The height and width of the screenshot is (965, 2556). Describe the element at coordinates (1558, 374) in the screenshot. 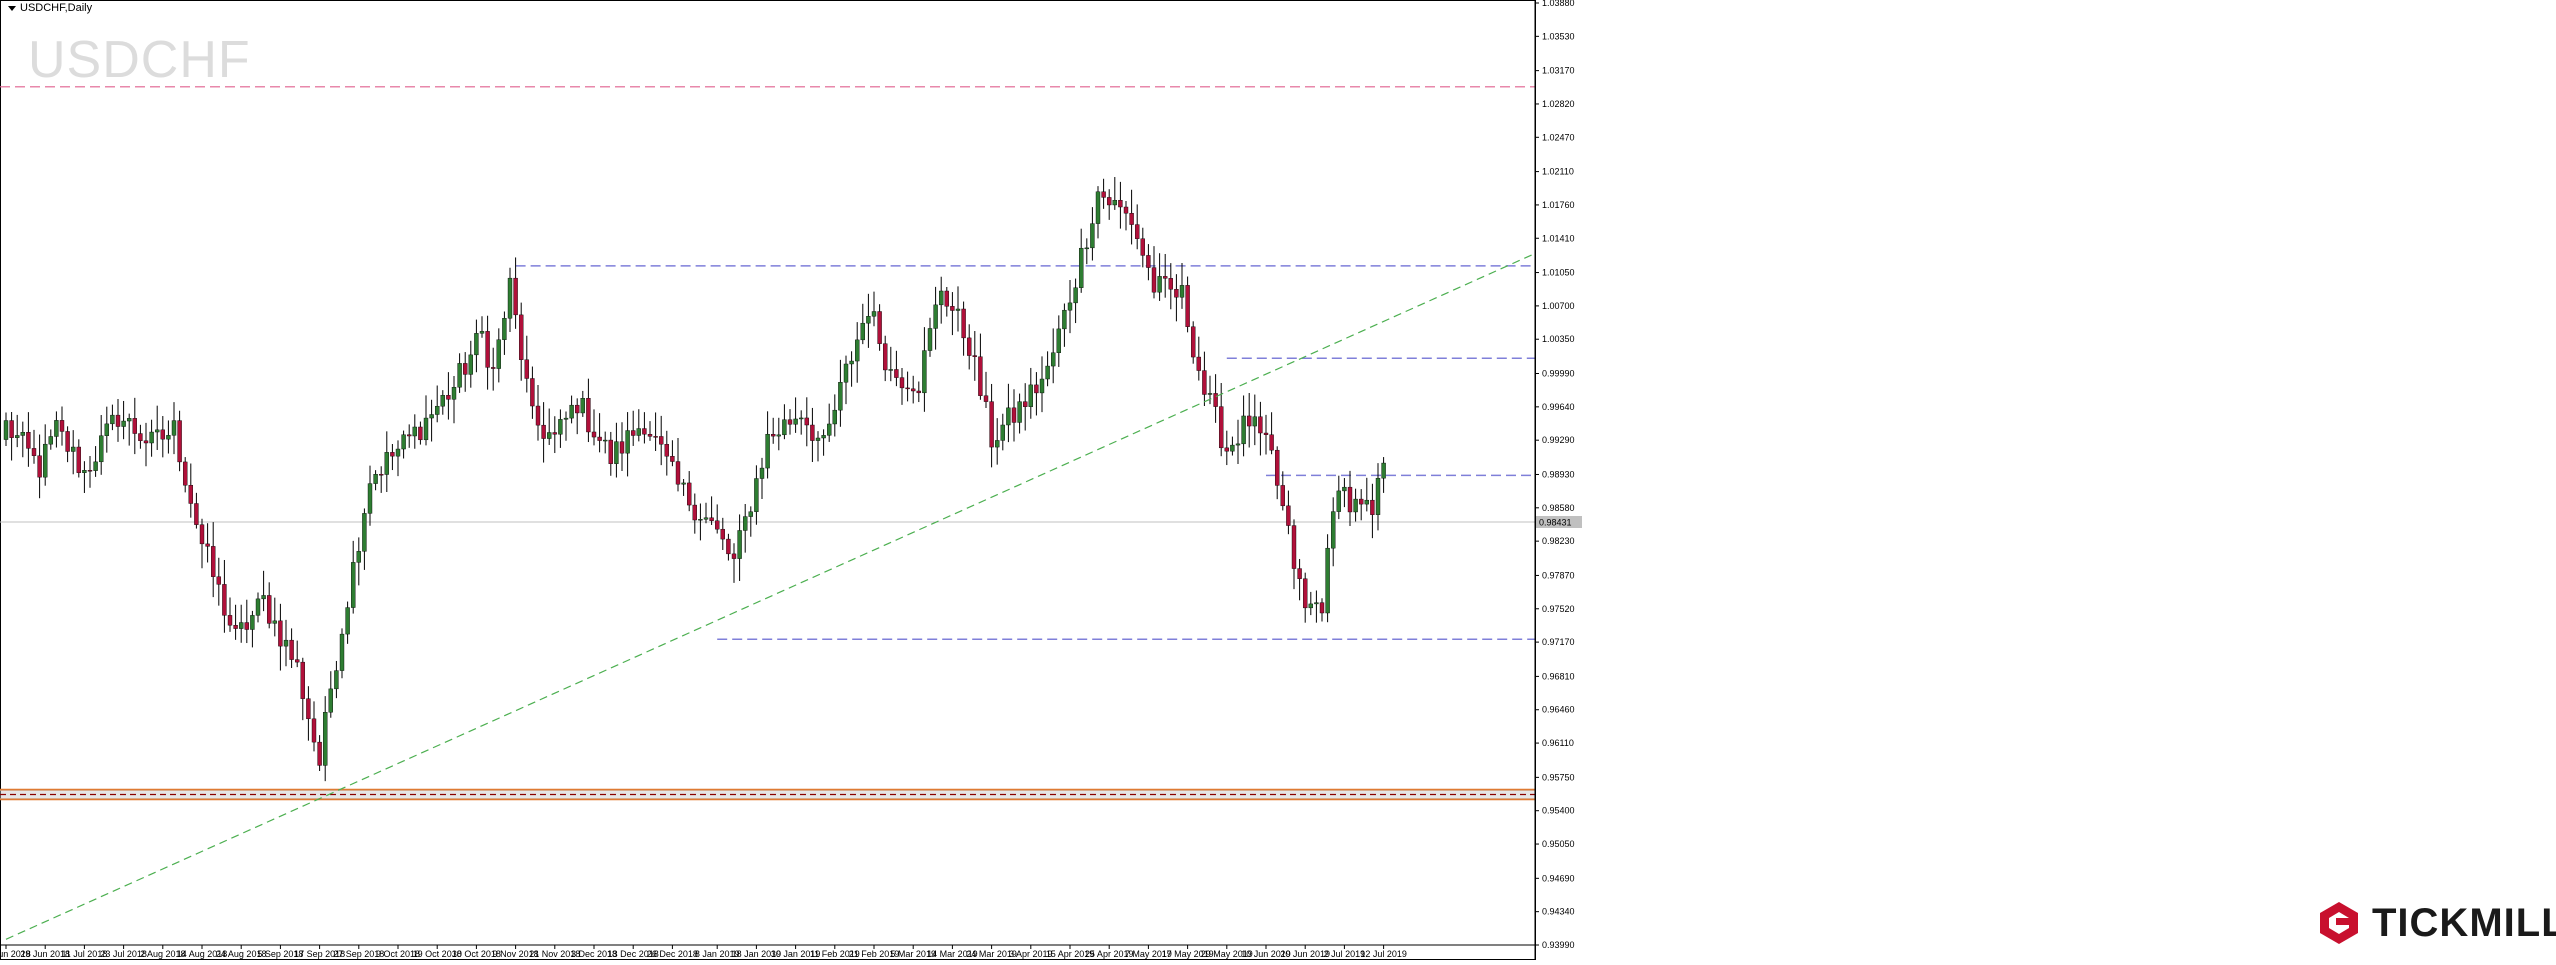

I see `y-tick-label: 0.99990` at that location.